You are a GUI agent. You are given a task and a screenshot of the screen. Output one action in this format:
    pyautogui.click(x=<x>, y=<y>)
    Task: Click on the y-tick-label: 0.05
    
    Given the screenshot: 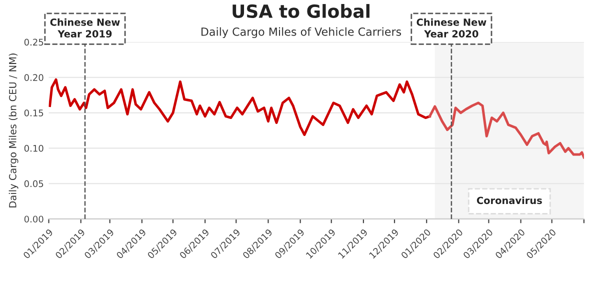 What is the action you would take?
    pyautogui.click(x=34, y=184)
    